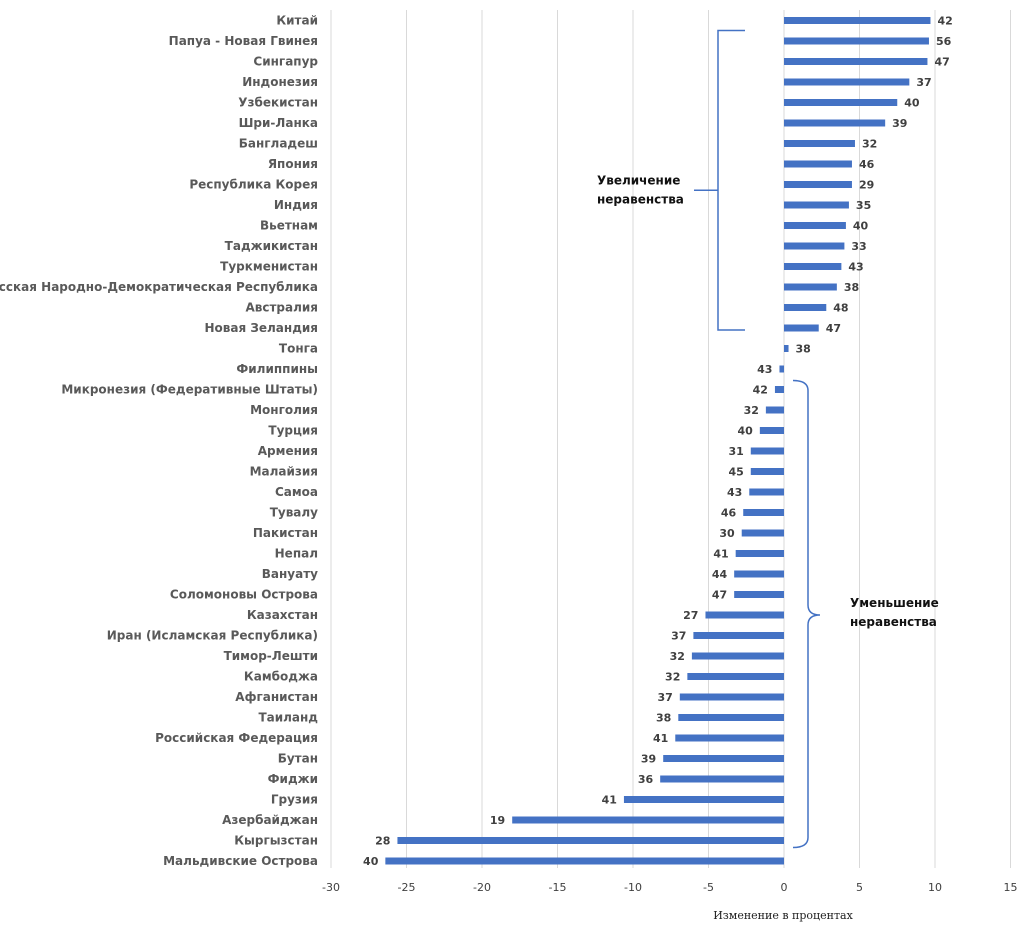 Image resolution: width=1017 pixels, height=925 pixels. Describe the element at coordinates (288, 451) in the screenshot. I see `category-label: Армения` at that location.